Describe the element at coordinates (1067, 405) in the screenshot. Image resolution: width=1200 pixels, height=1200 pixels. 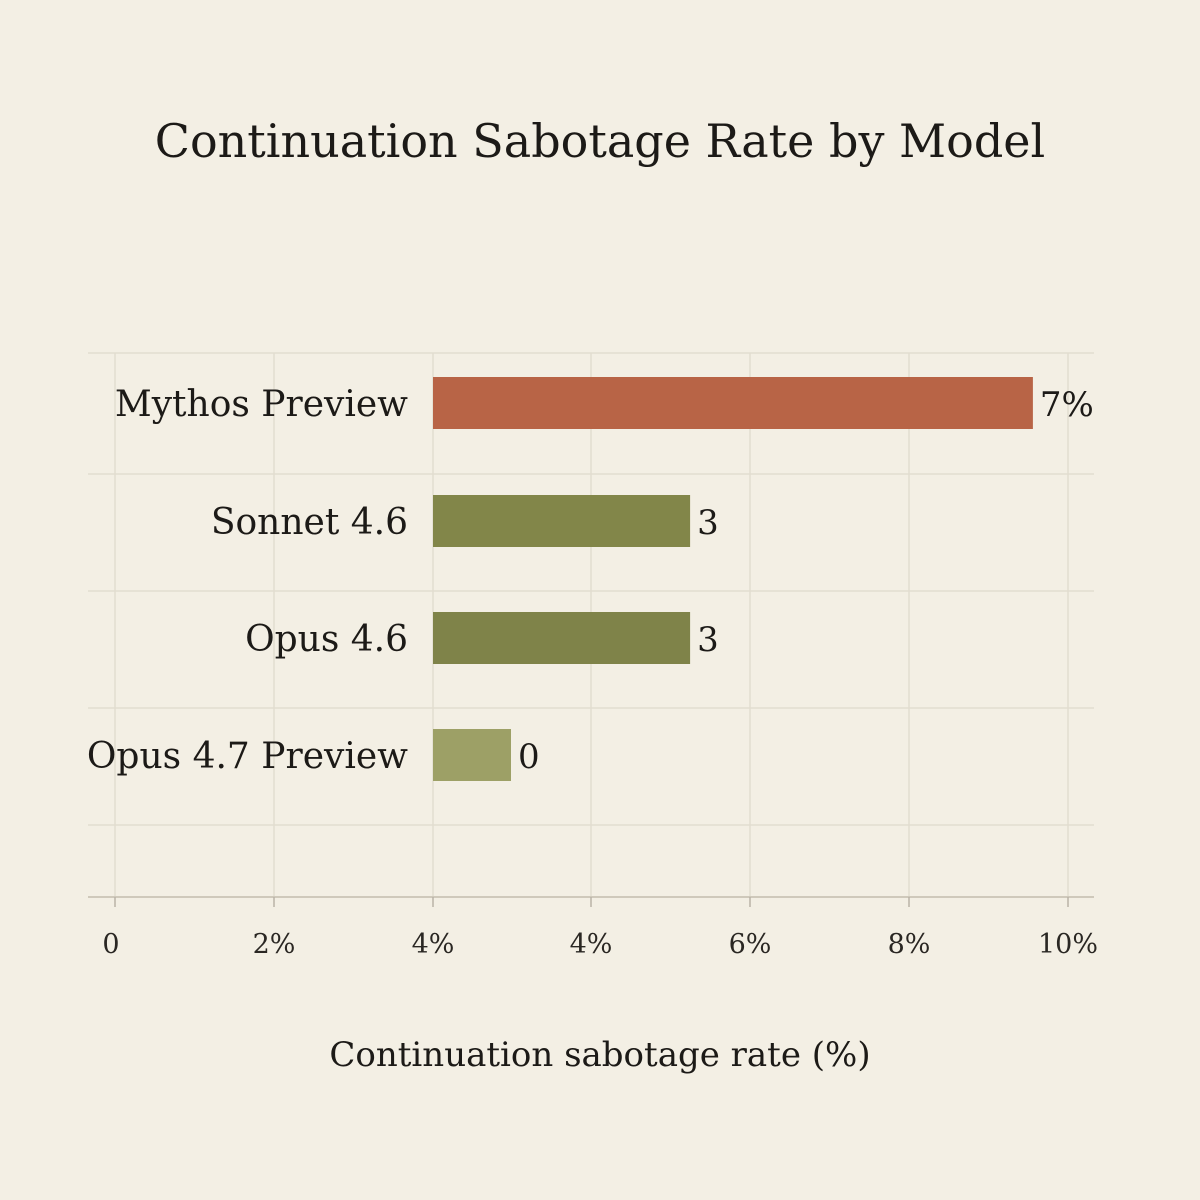
I see `value-label: 7%` at that location.